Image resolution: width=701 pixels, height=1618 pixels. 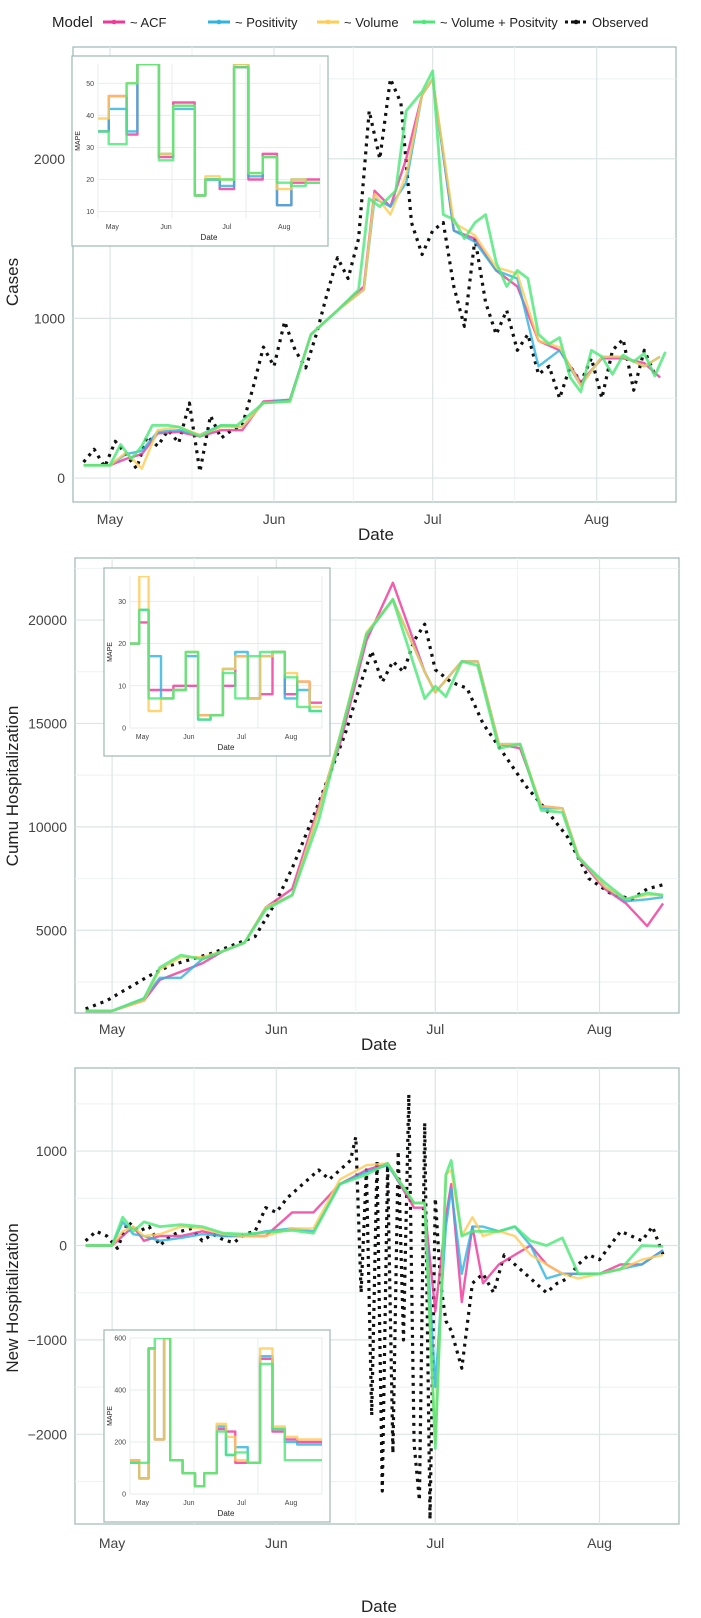 What do you see at coordinates (47, 620) in the screenshot?
I see `y-tick-label: 20000` at bounding box center [47, 620].